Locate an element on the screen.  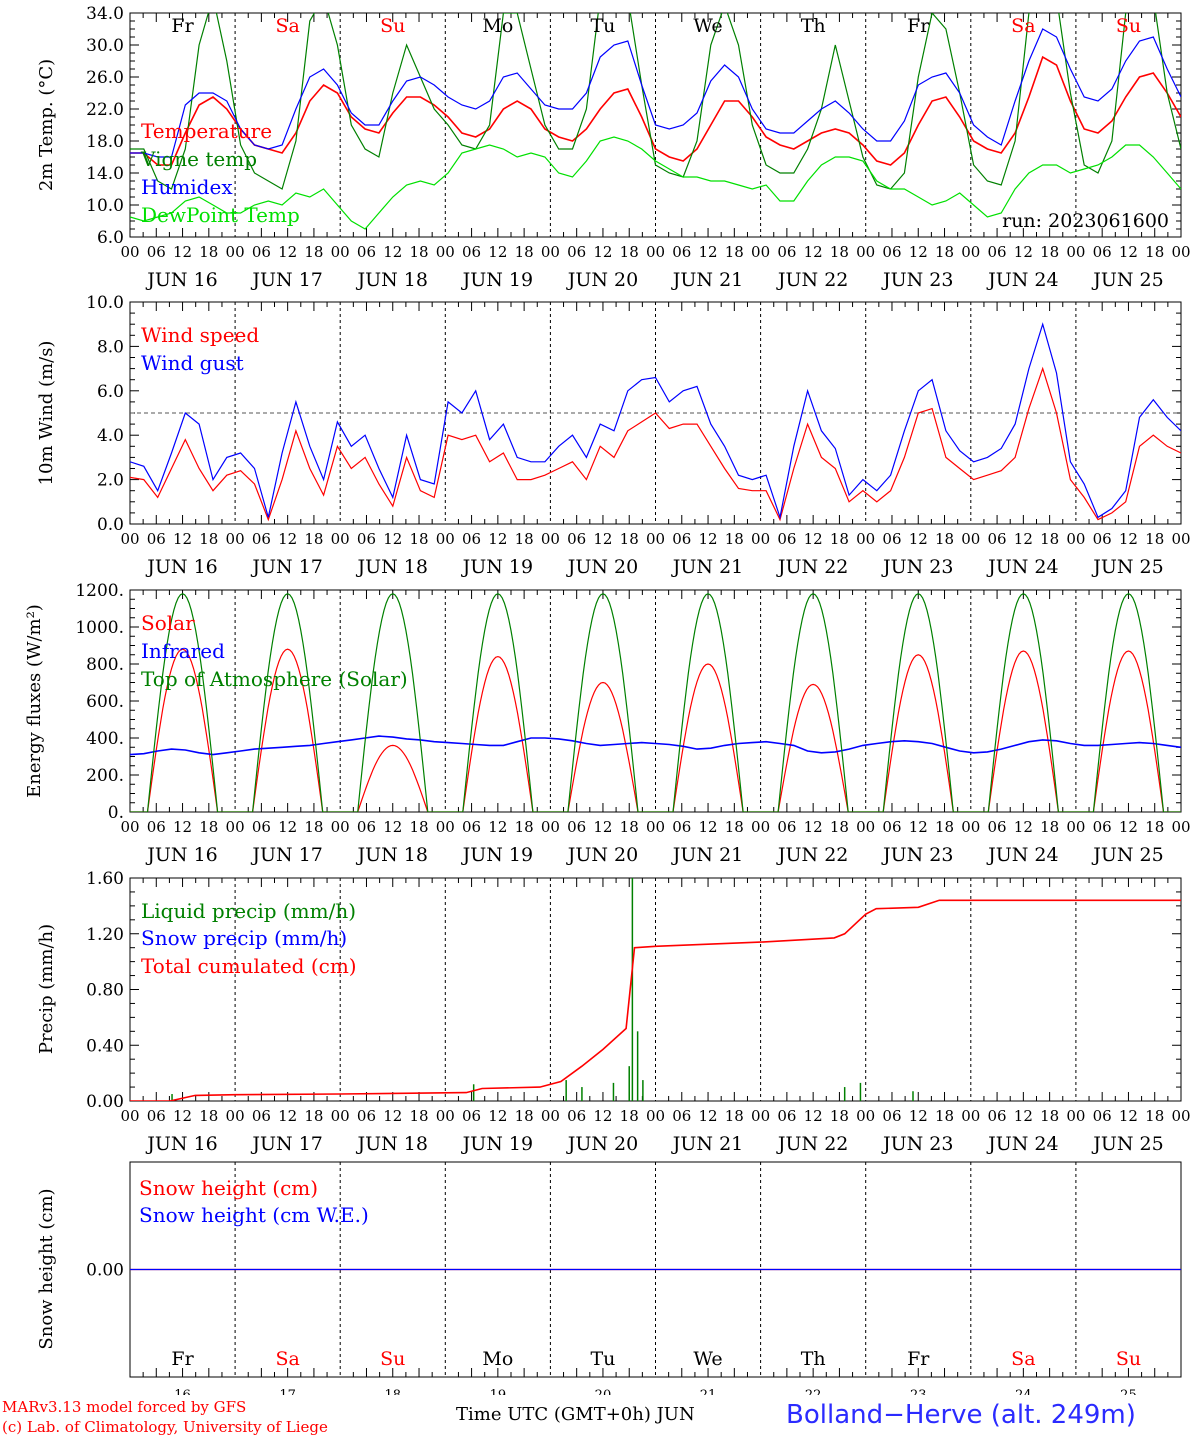
model-credit: MARv3.13 model forced by GFS is located at coordinates (124, 1407).